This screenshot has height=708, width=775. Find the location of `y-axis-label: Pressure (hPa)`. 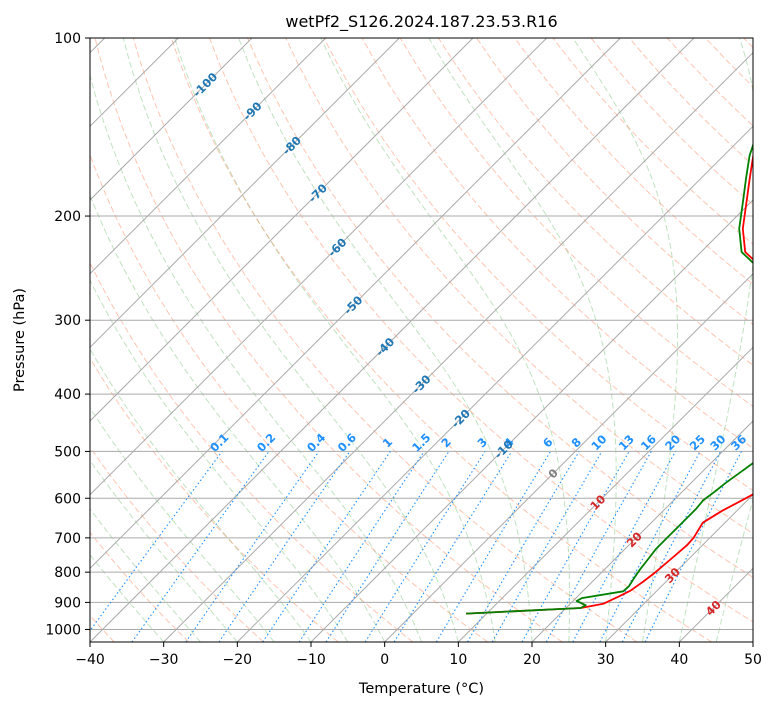

y-axis-label: Pressure (hPa) is located at coordinates (20, 340).